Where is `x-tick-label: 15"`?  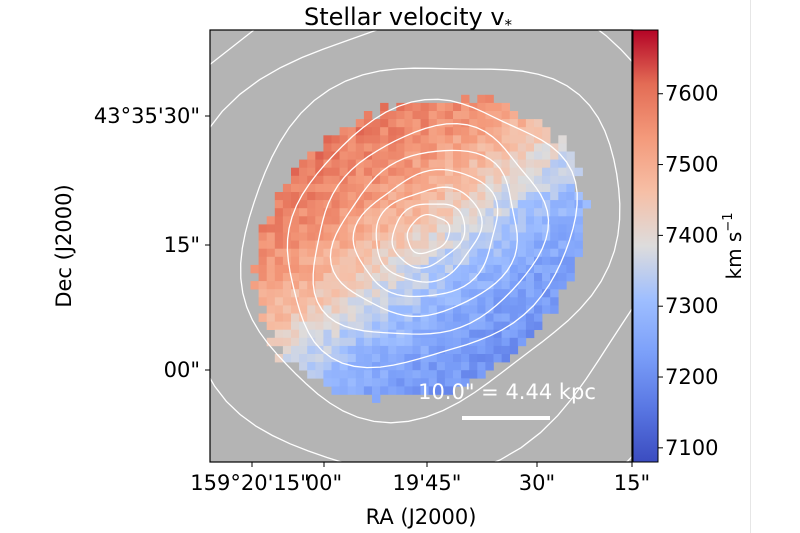
x-tick-label: 15" is located at coordinates (632, 483).